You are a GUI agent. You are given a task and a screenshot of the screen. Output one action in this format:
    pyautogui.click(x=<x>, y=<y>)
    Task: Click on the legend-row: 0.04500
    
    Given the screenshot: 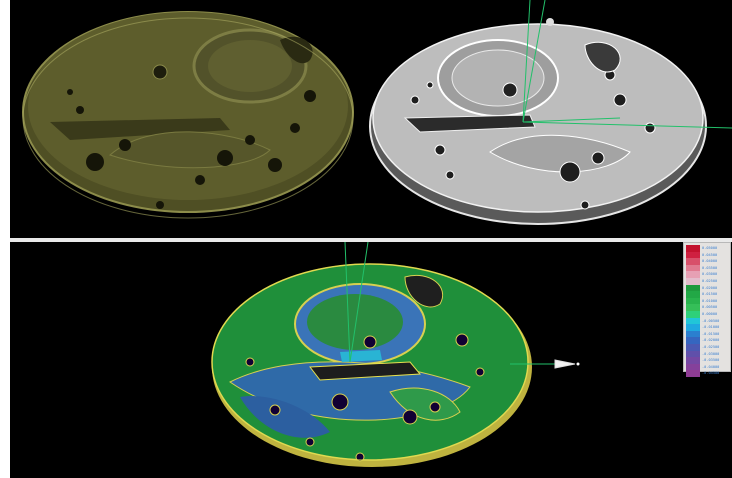 What is the action you would take?
    pyautogui.click(x=707, y=255)
    